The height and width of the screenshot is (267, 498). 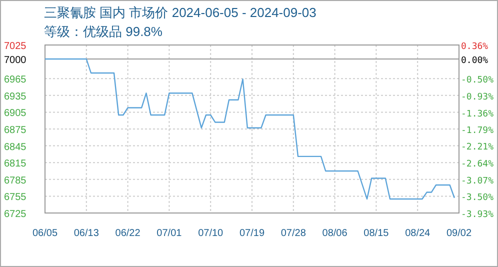 What do you see at coordinates (477, 81) in the screenshot?
I see `y2-tick-label: -0.50%` at bounding box center [477, 81].